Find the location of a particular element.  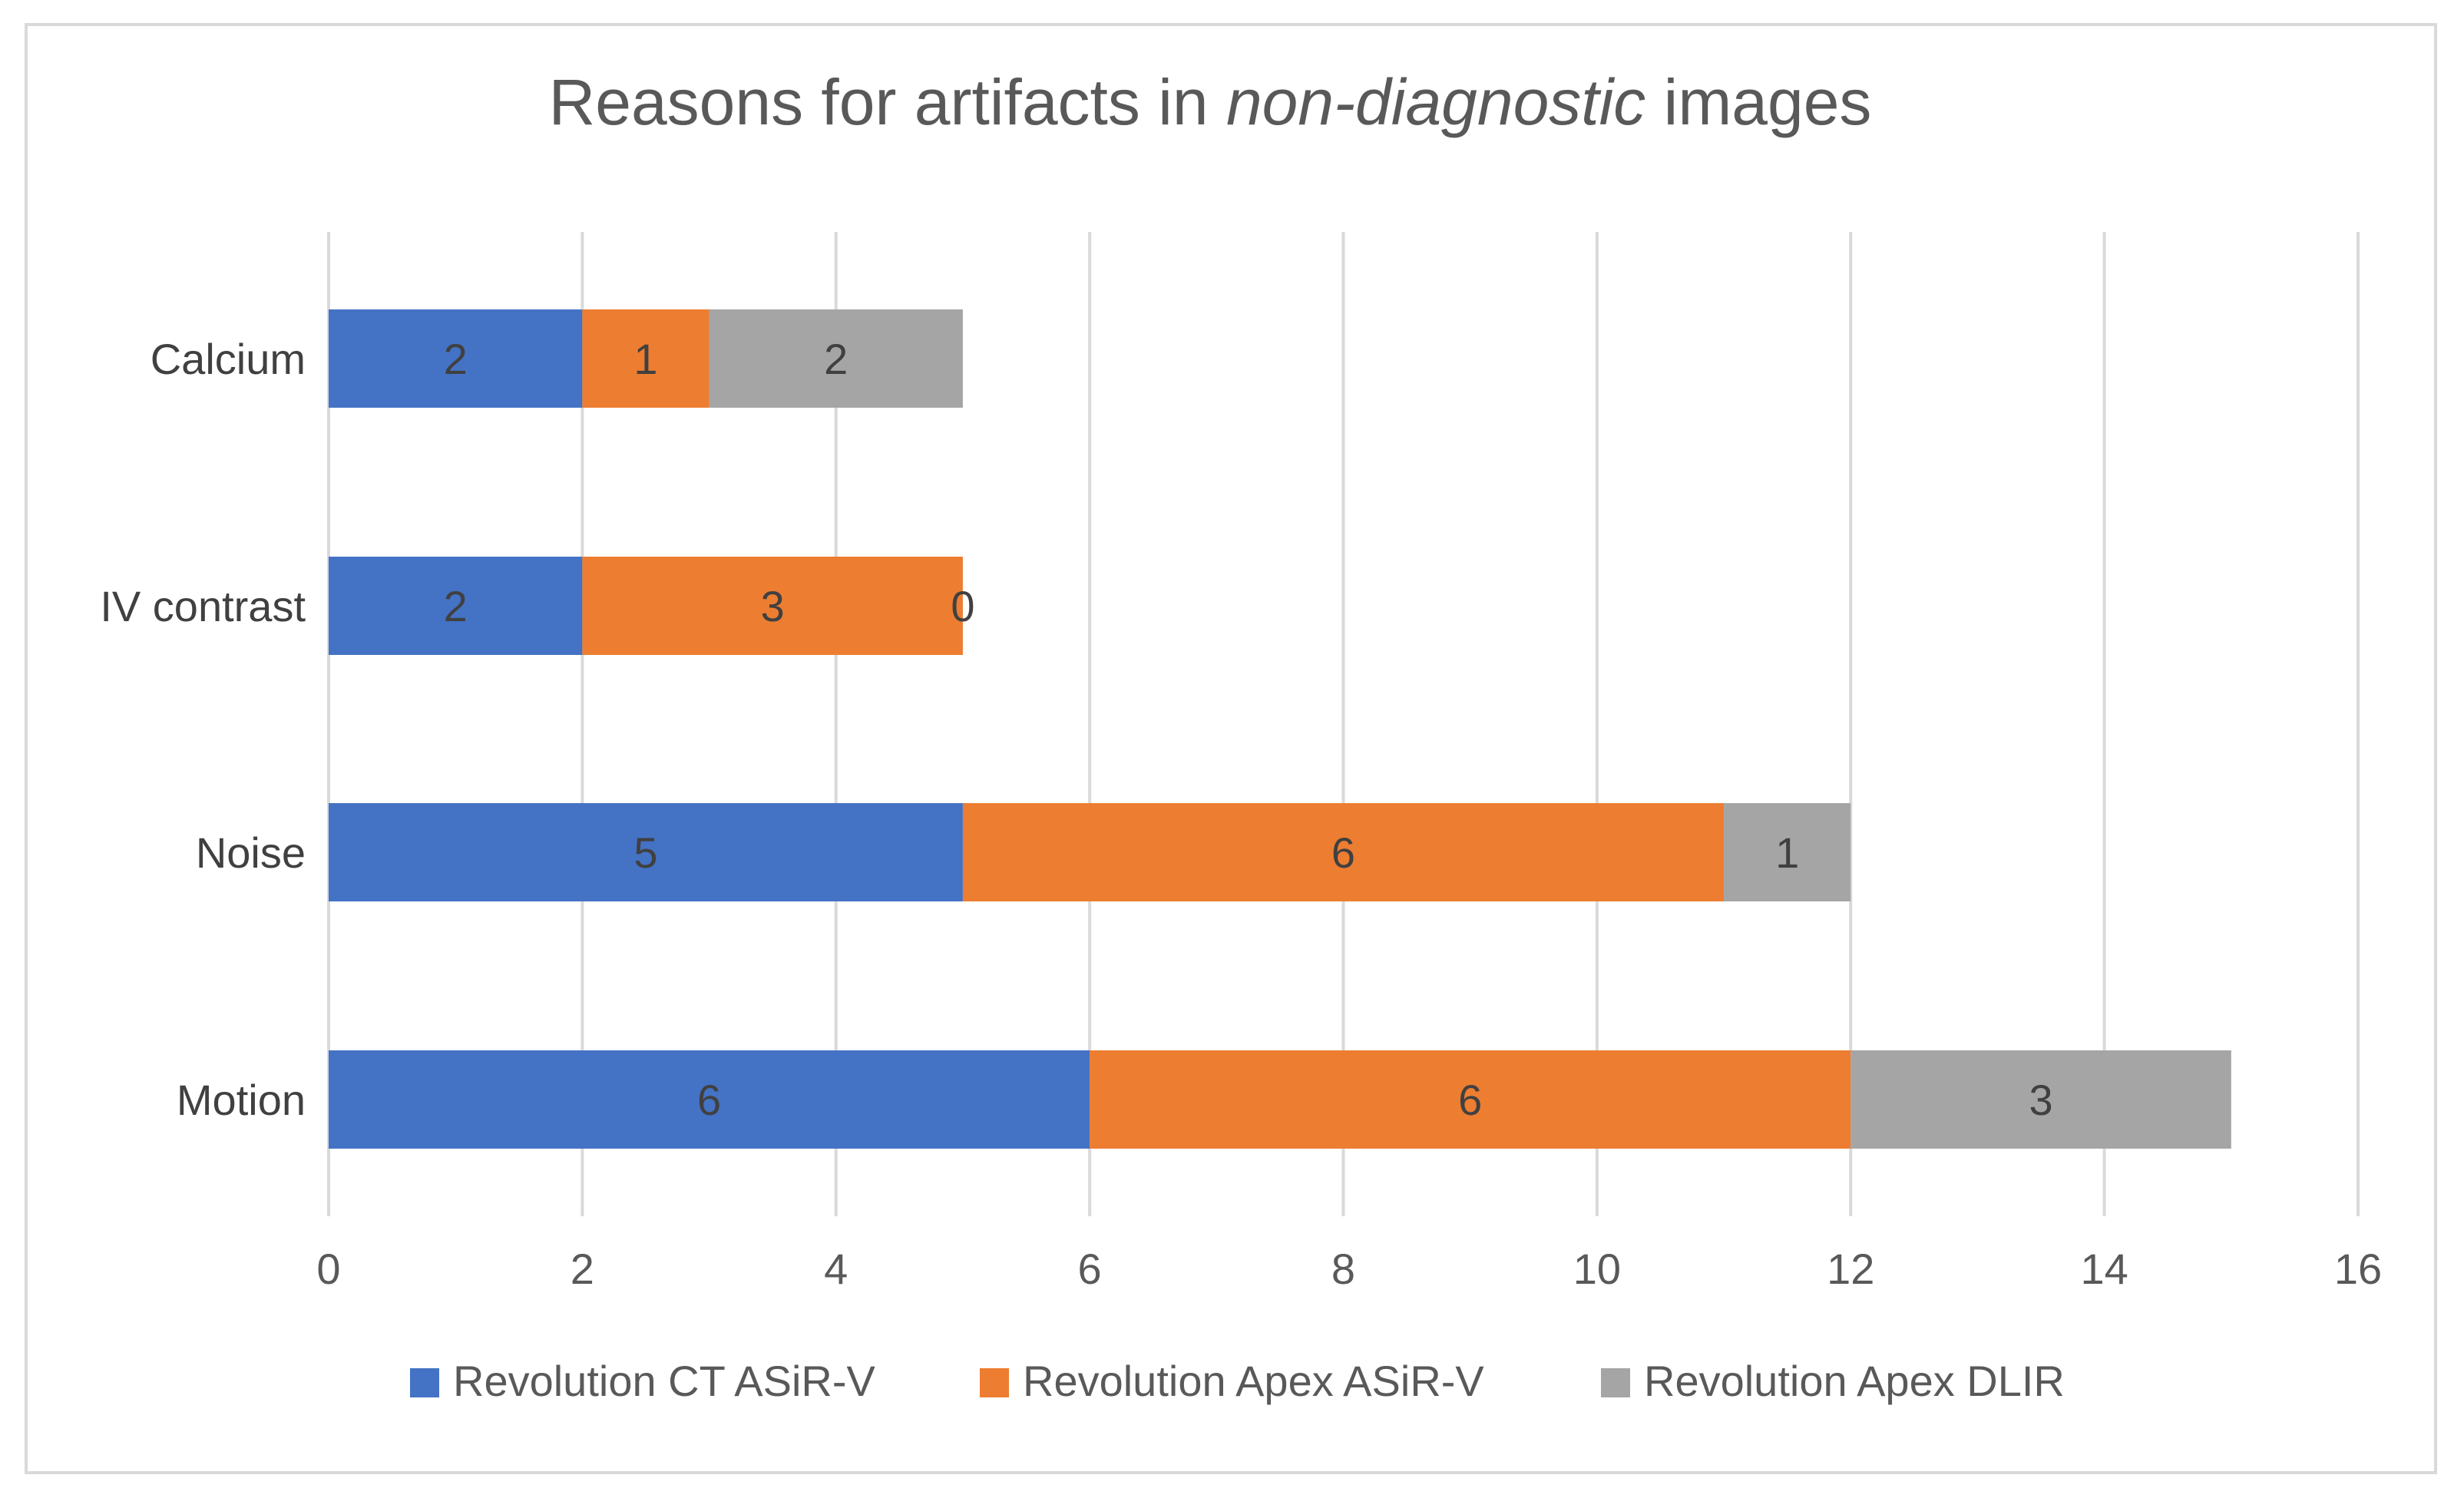

data-label-calcium-series-3: 2 is located at coordinates (836, 359).